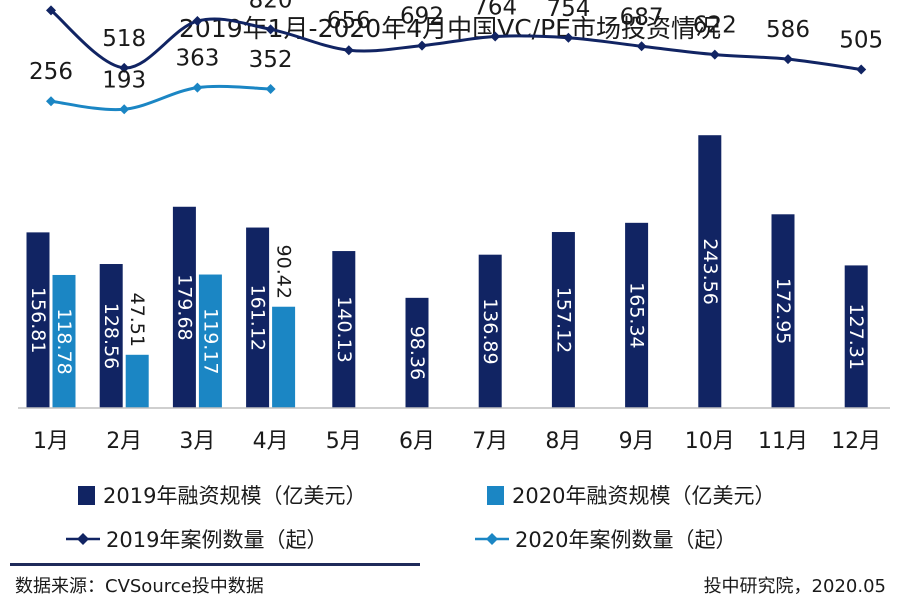 This screenshot has width=900, height=600. I want to click on bar-label-2019-7: 136.89, so click(490, 331).